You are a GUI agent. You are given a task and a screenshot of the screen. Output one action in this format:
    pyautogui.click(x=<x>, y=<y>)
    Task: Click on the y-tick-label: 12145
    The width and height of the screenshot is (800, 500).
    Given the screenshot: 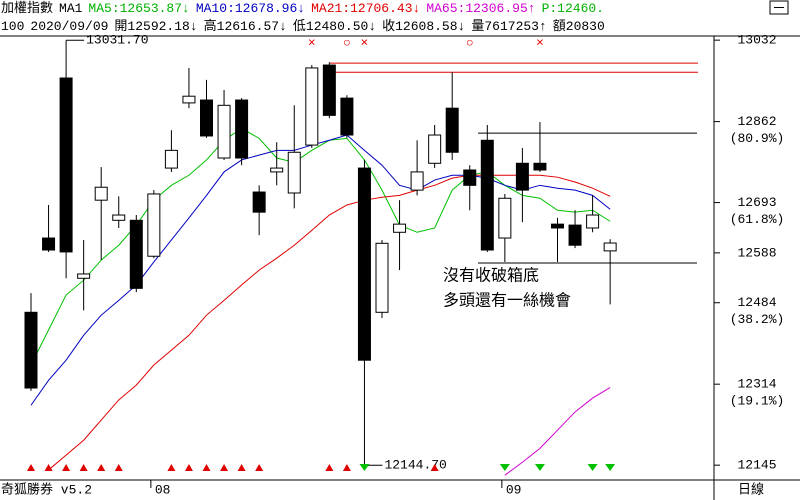 What is the action you would take?
    pyautogui.click(x=756, y=465)
    